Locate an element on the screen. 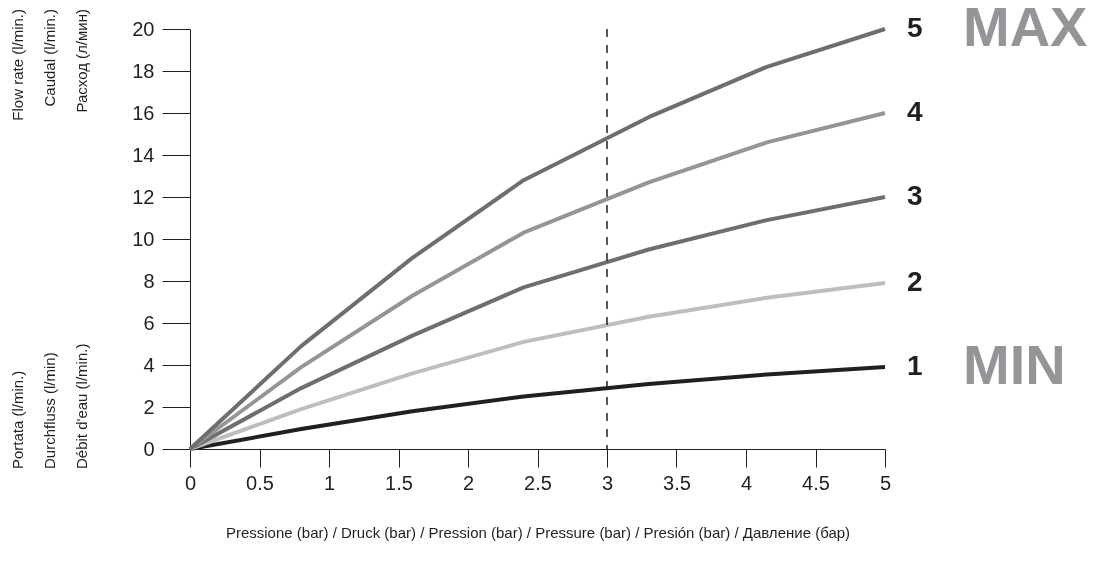  y-tick-label: 10 is located at coordinates (143, 238).